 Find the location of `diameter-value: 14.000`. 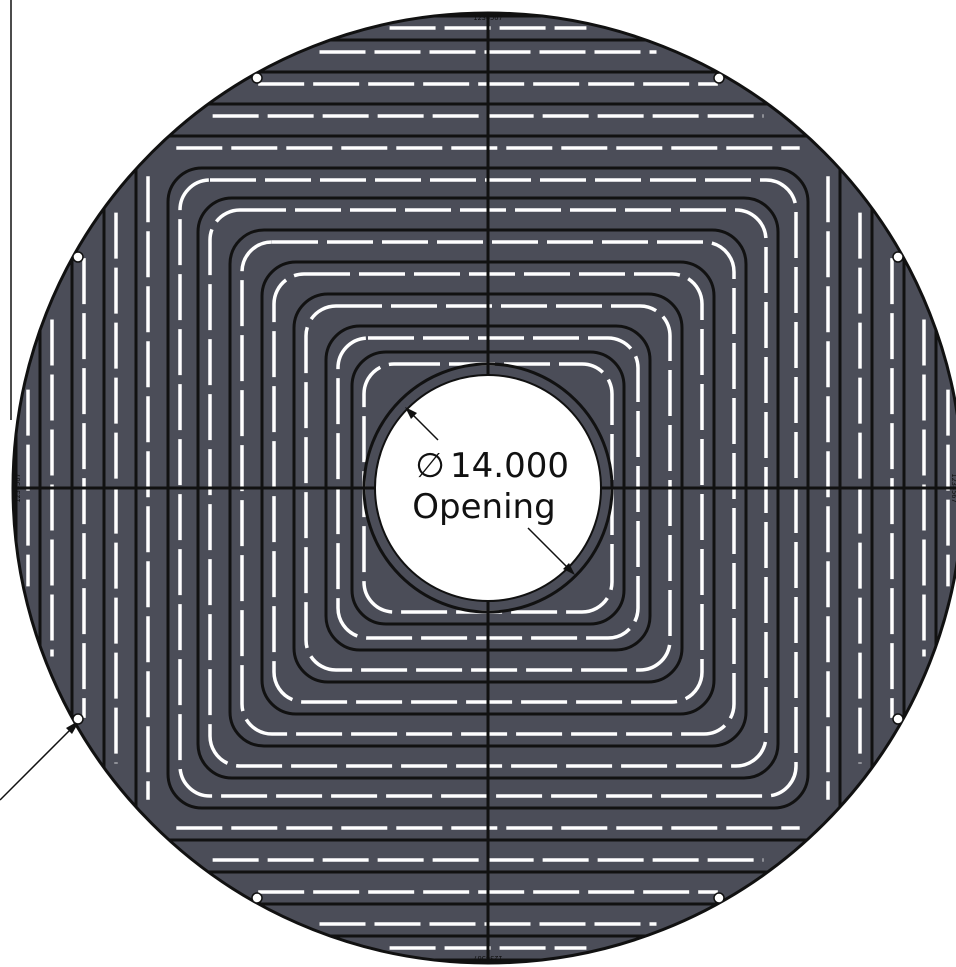

diameter-value: 14.000 is located at coordinates (509, 466).